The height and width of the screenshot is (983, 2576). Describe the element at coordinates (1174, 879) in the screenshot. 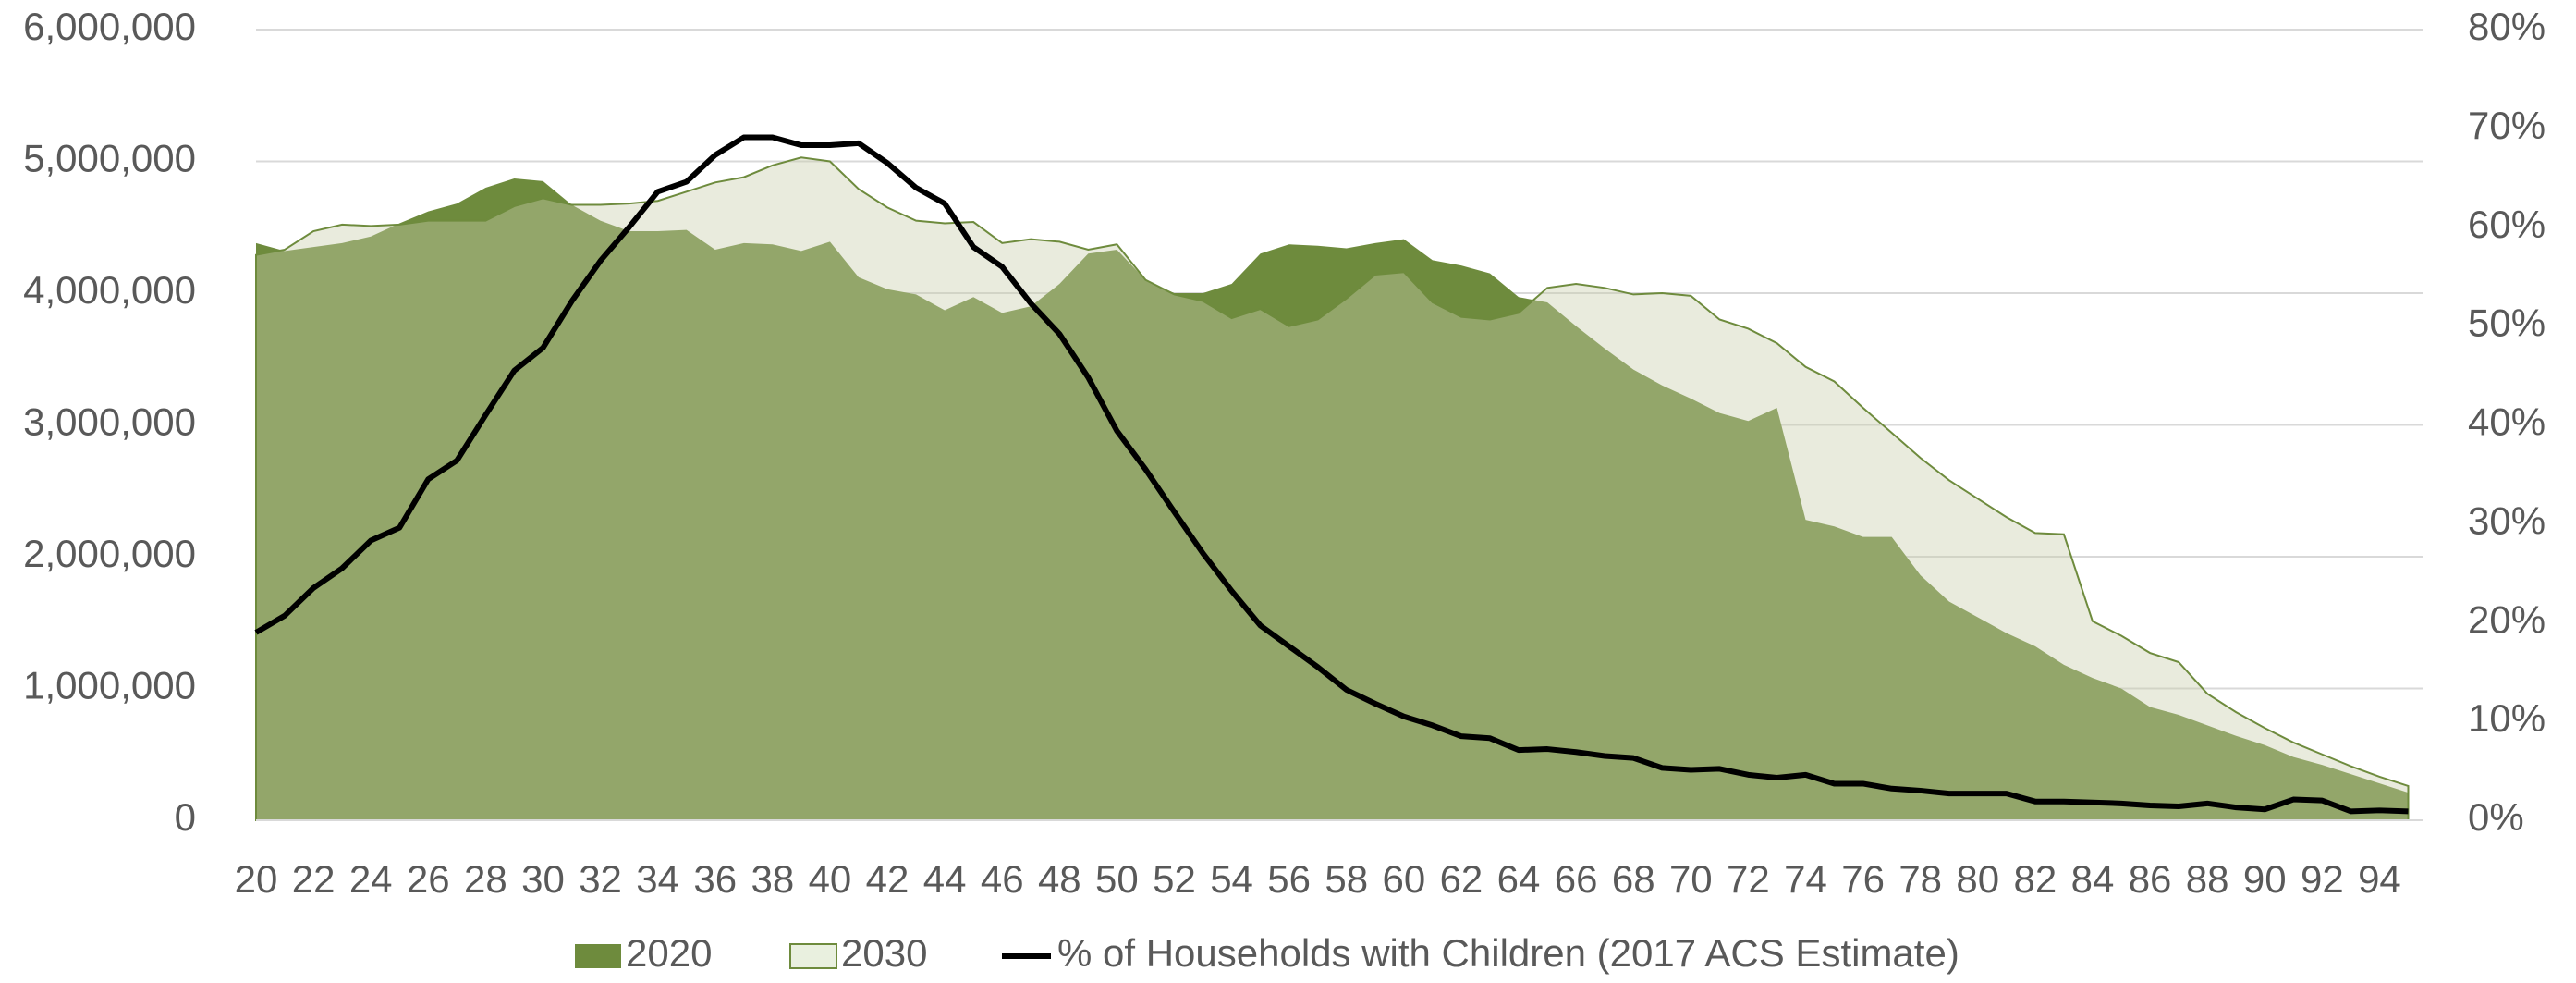

I see `x-tick-label: 52` at that location.